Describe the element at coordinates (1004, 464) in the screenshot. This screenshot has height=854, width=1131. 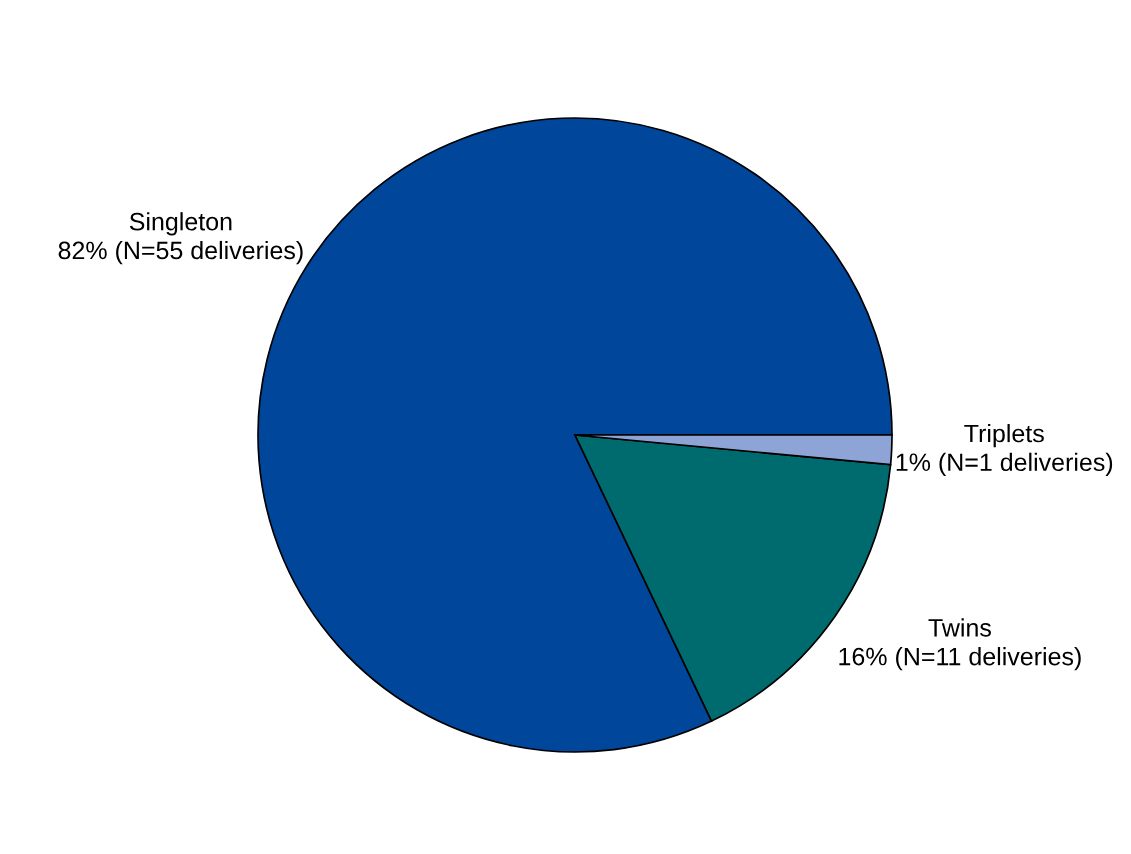
I see `data-label: 1% (N=1 deliveries)` at that location.